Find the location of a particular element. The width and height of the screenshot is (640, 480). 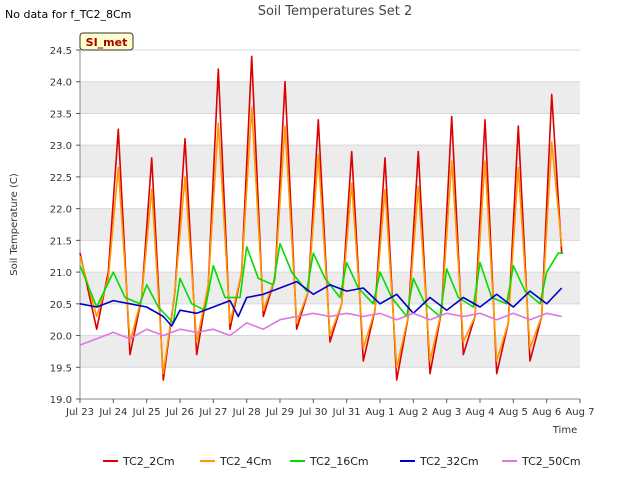

x-tick-label: Jul 23 is located at coordinates (79, 412).